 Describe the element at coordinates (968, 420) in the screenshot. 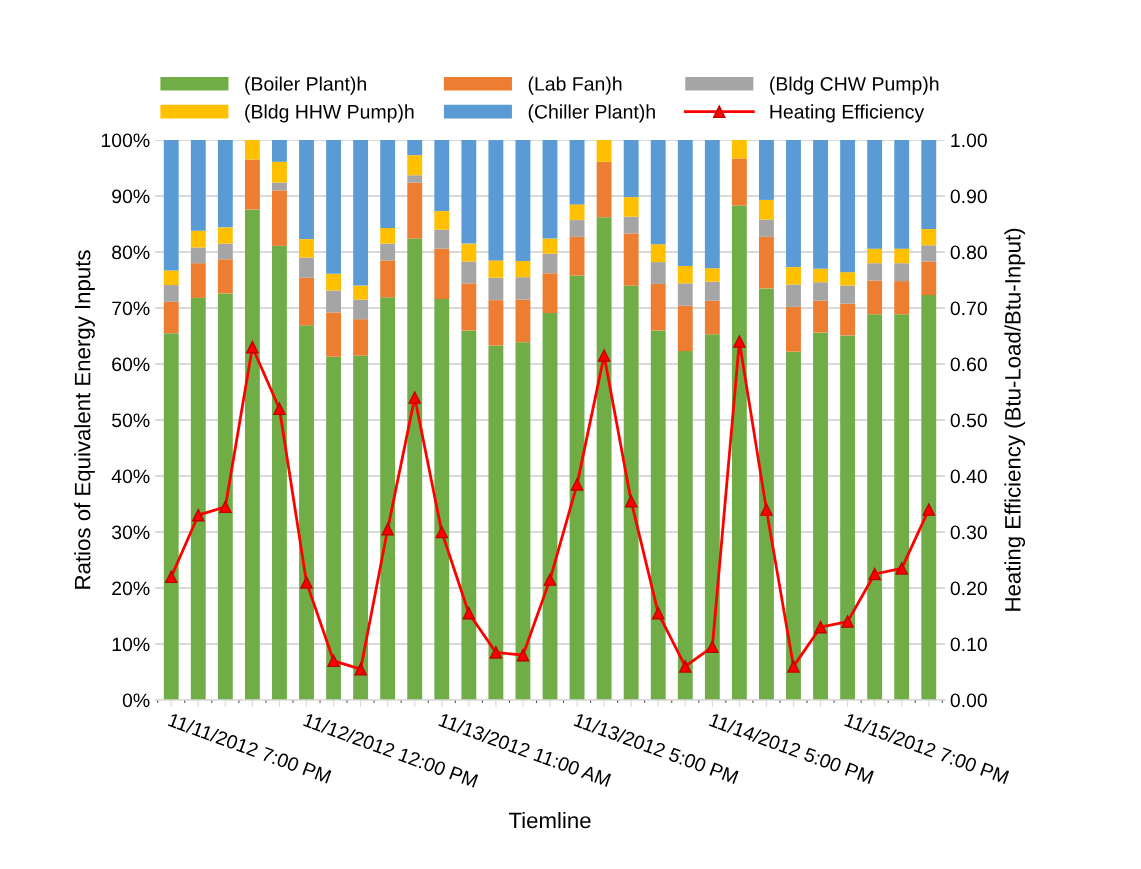

I see `y2-tick-label: 0.50` at that location.